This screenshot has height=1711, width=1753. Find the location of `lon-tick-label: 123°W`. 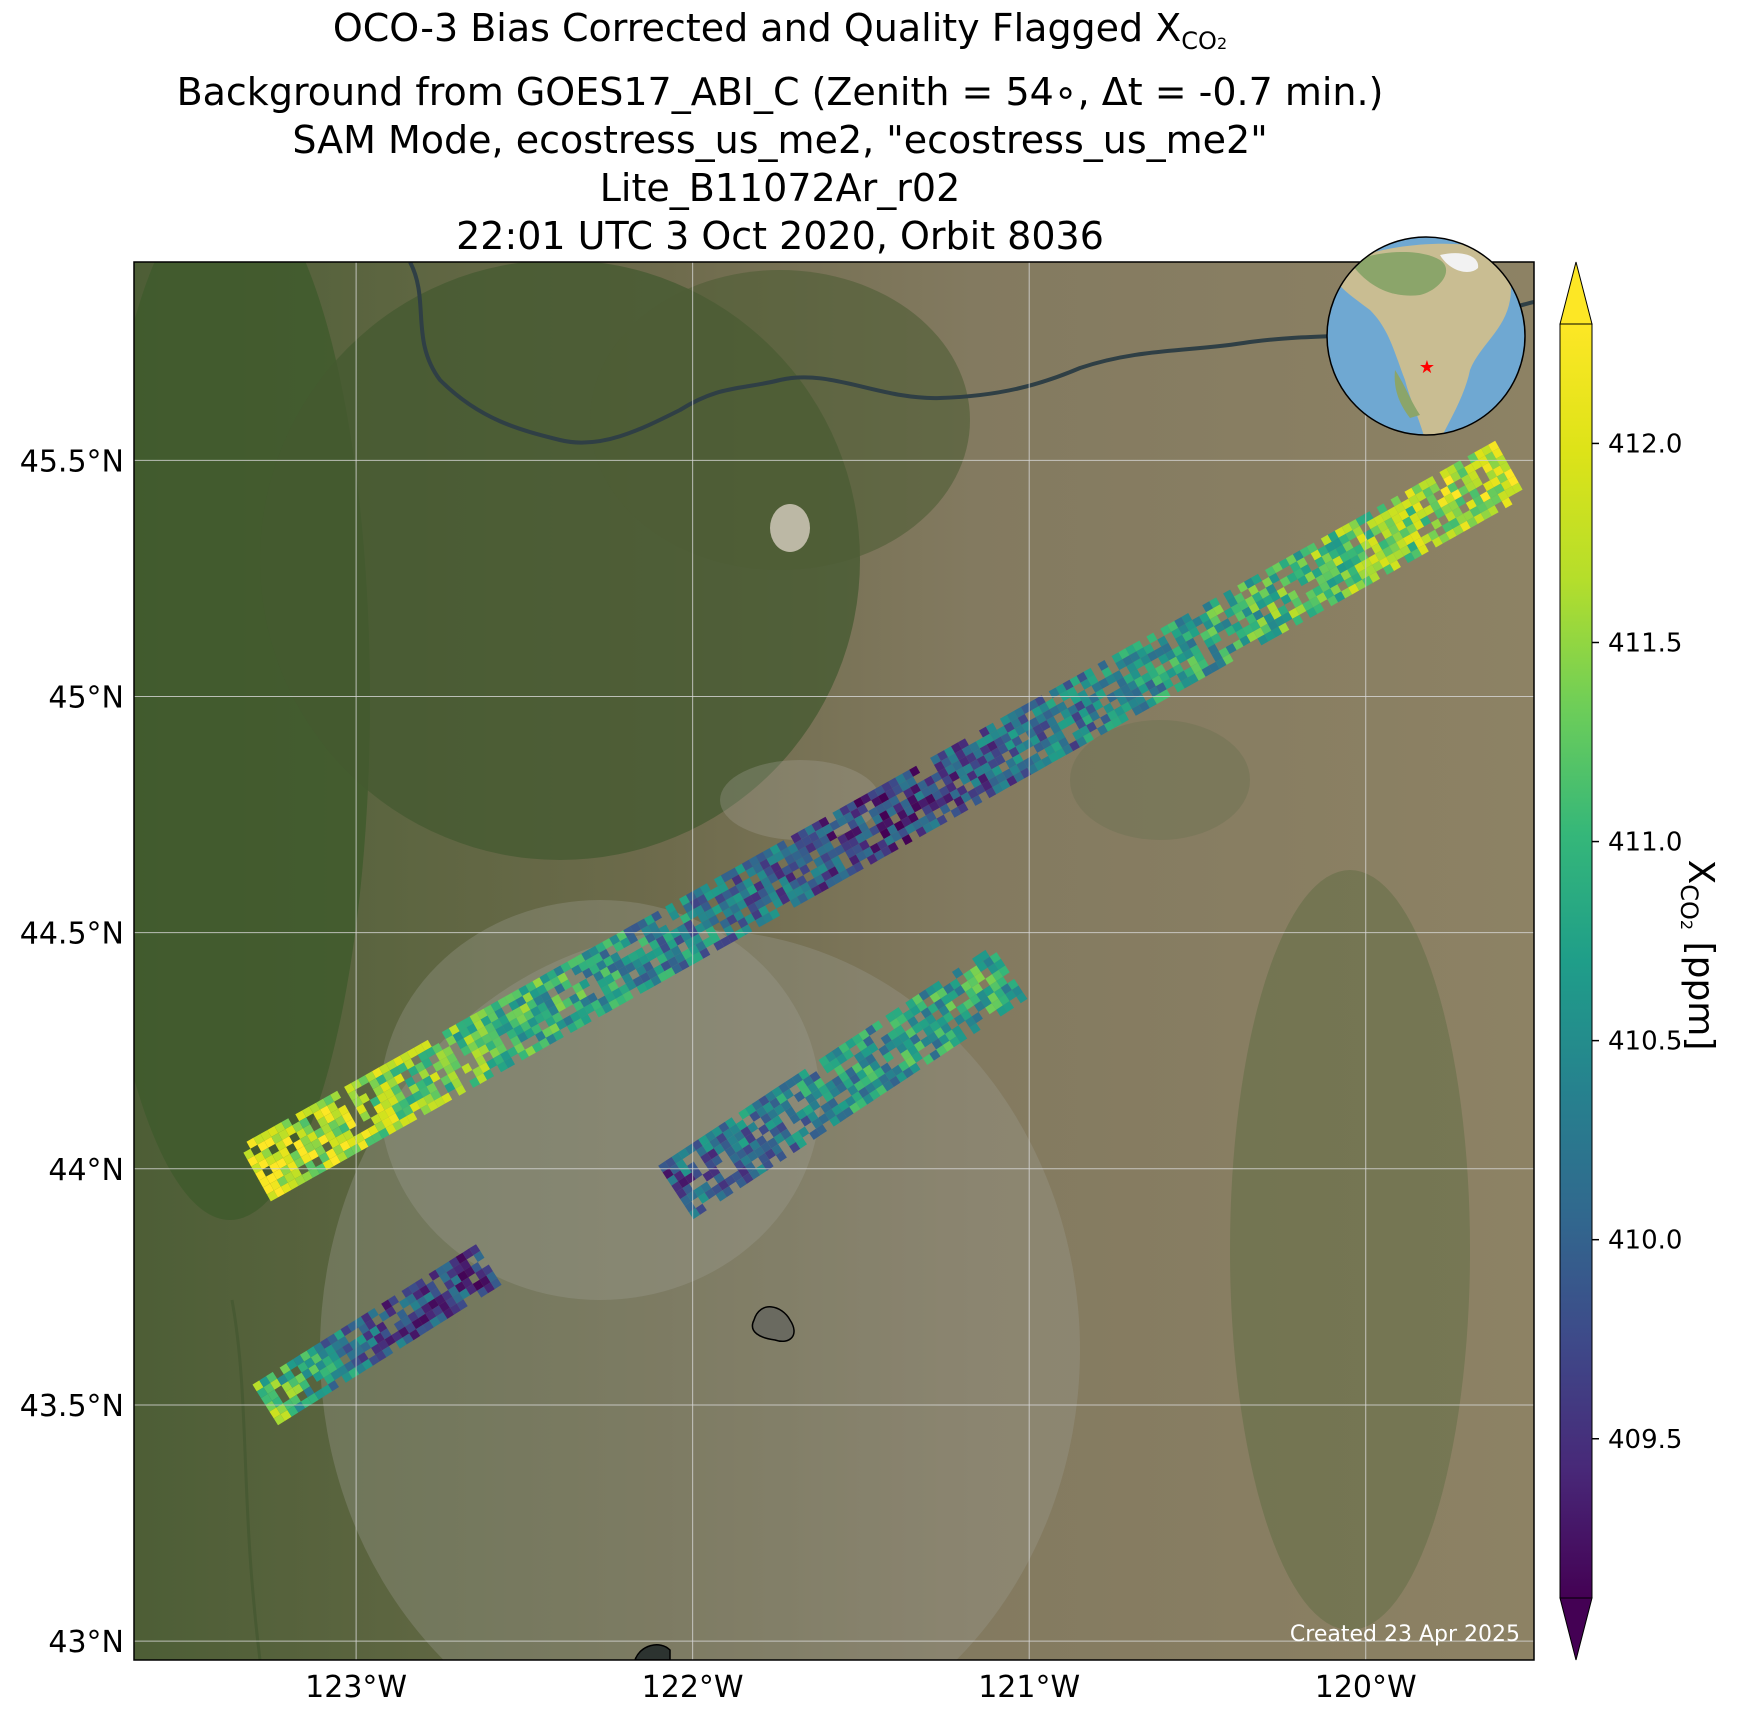

lon-tick-label: 123°W is located at coordinates (356, 1687).